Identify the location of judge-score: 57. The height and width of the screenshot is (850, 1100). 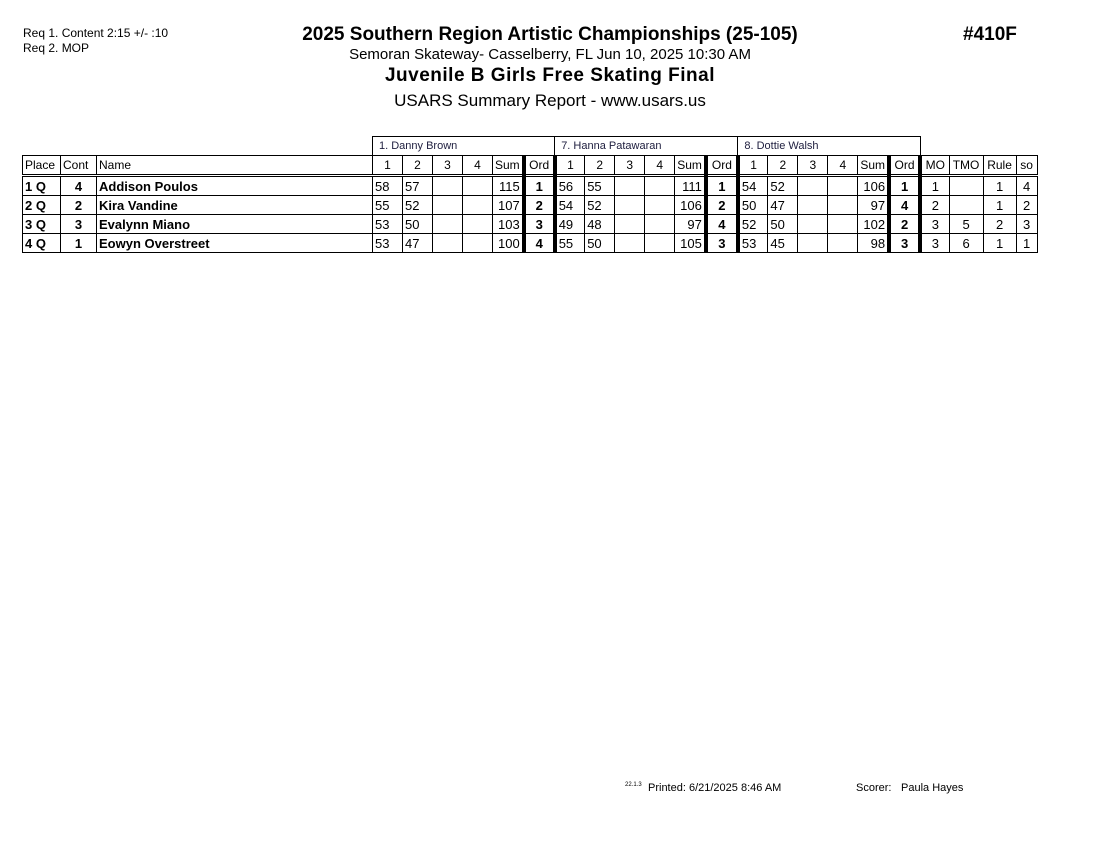
(417, 185).